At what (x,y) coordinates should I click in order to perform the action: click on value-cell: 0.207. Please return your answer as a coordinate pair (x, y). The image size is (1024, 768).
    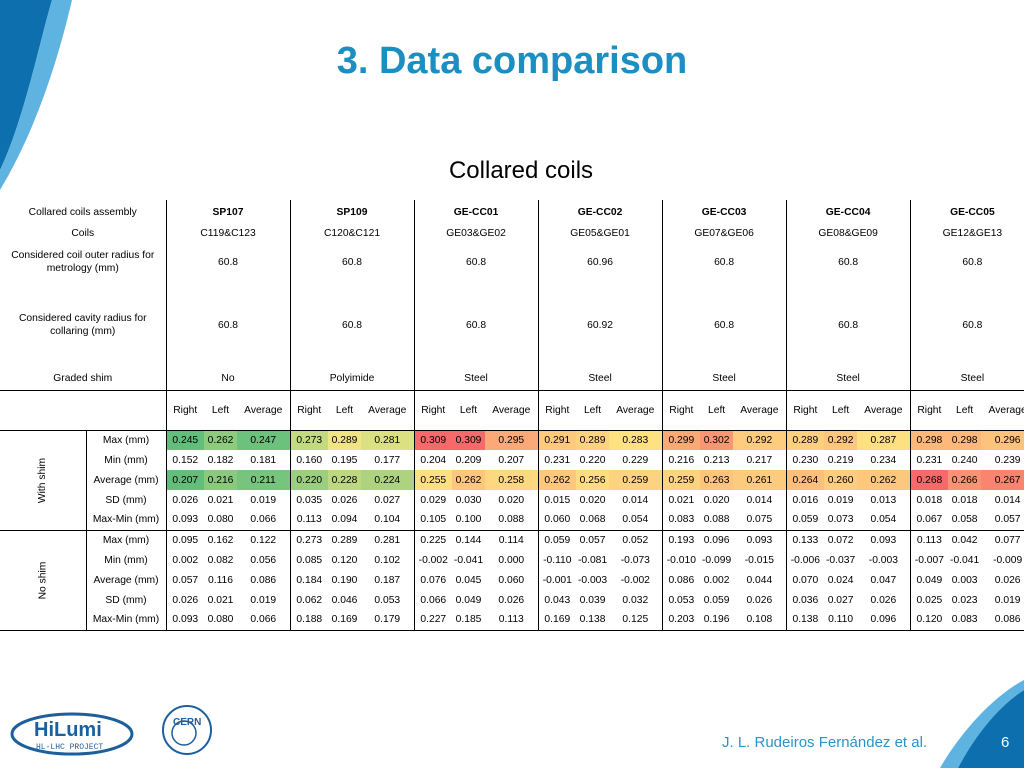
    Looking at the image, I should click on (185, 480).